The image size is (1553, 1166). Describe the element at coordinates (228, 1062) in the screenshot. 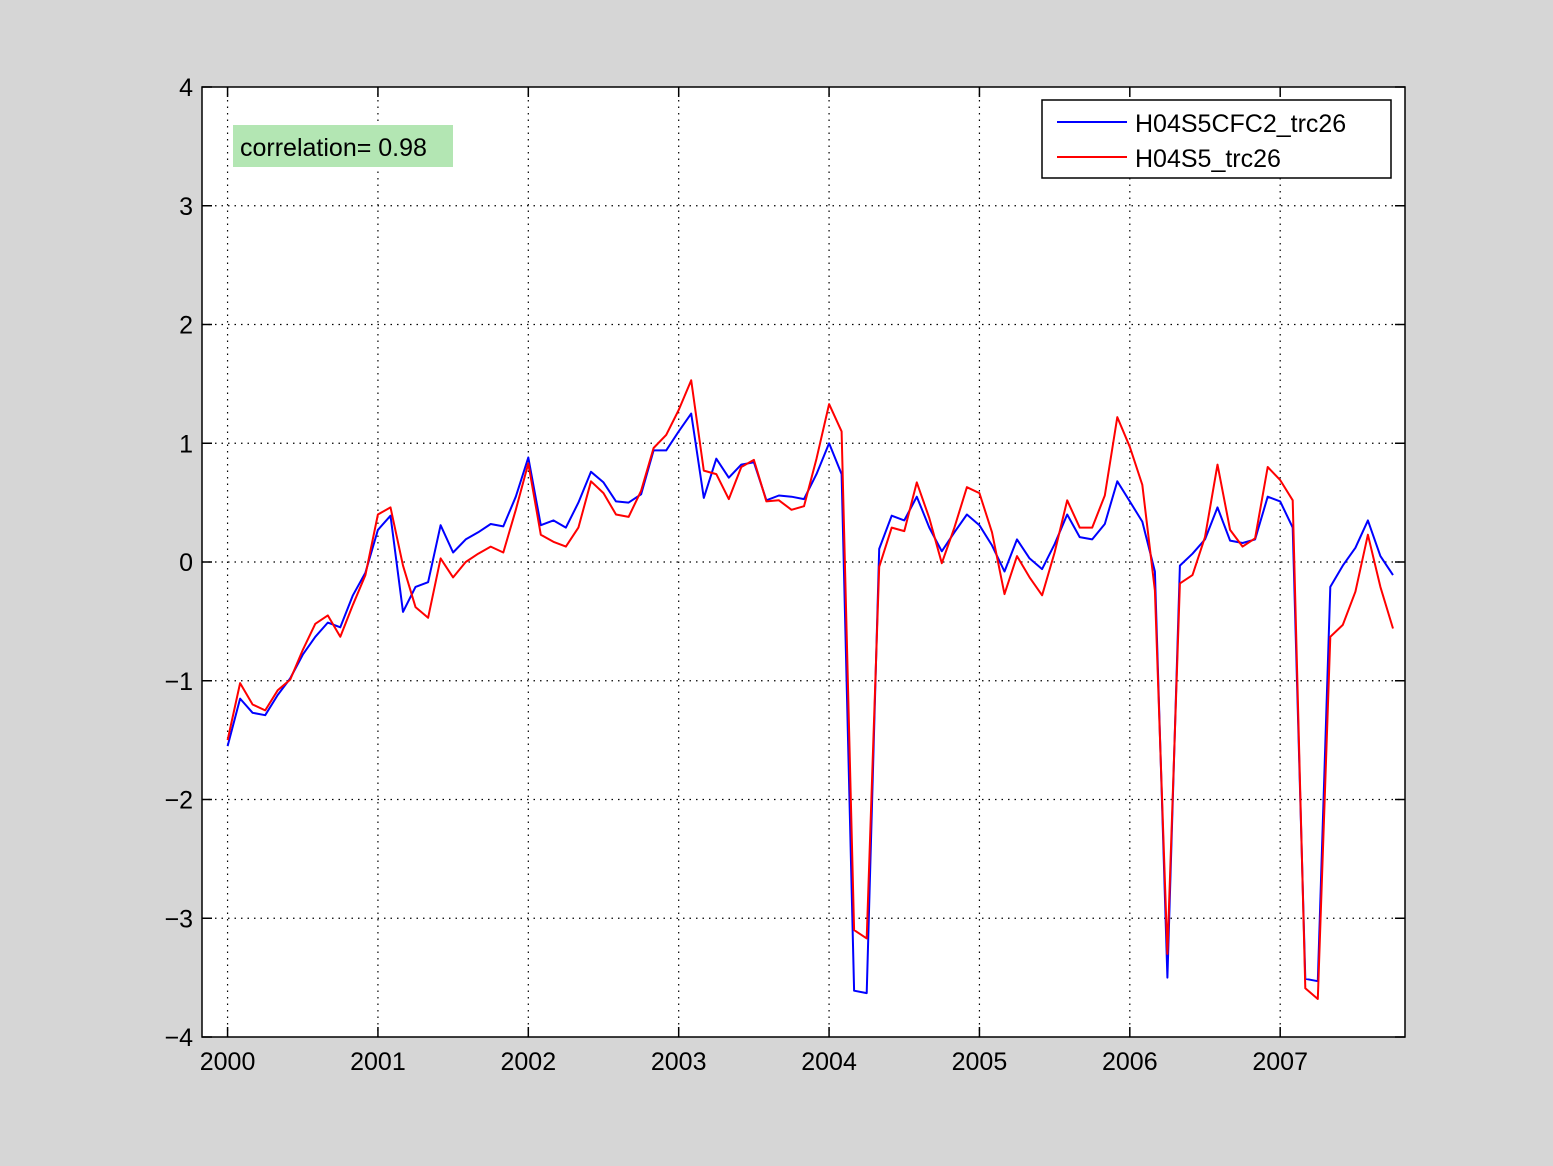

I see `x-tick-label: 2000` at that location.